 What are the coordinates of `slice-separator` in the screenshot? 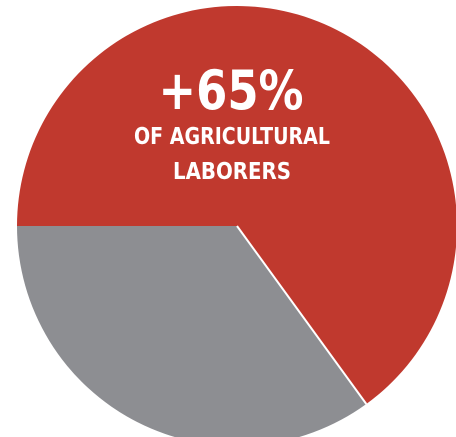 It's located at (302, 315).